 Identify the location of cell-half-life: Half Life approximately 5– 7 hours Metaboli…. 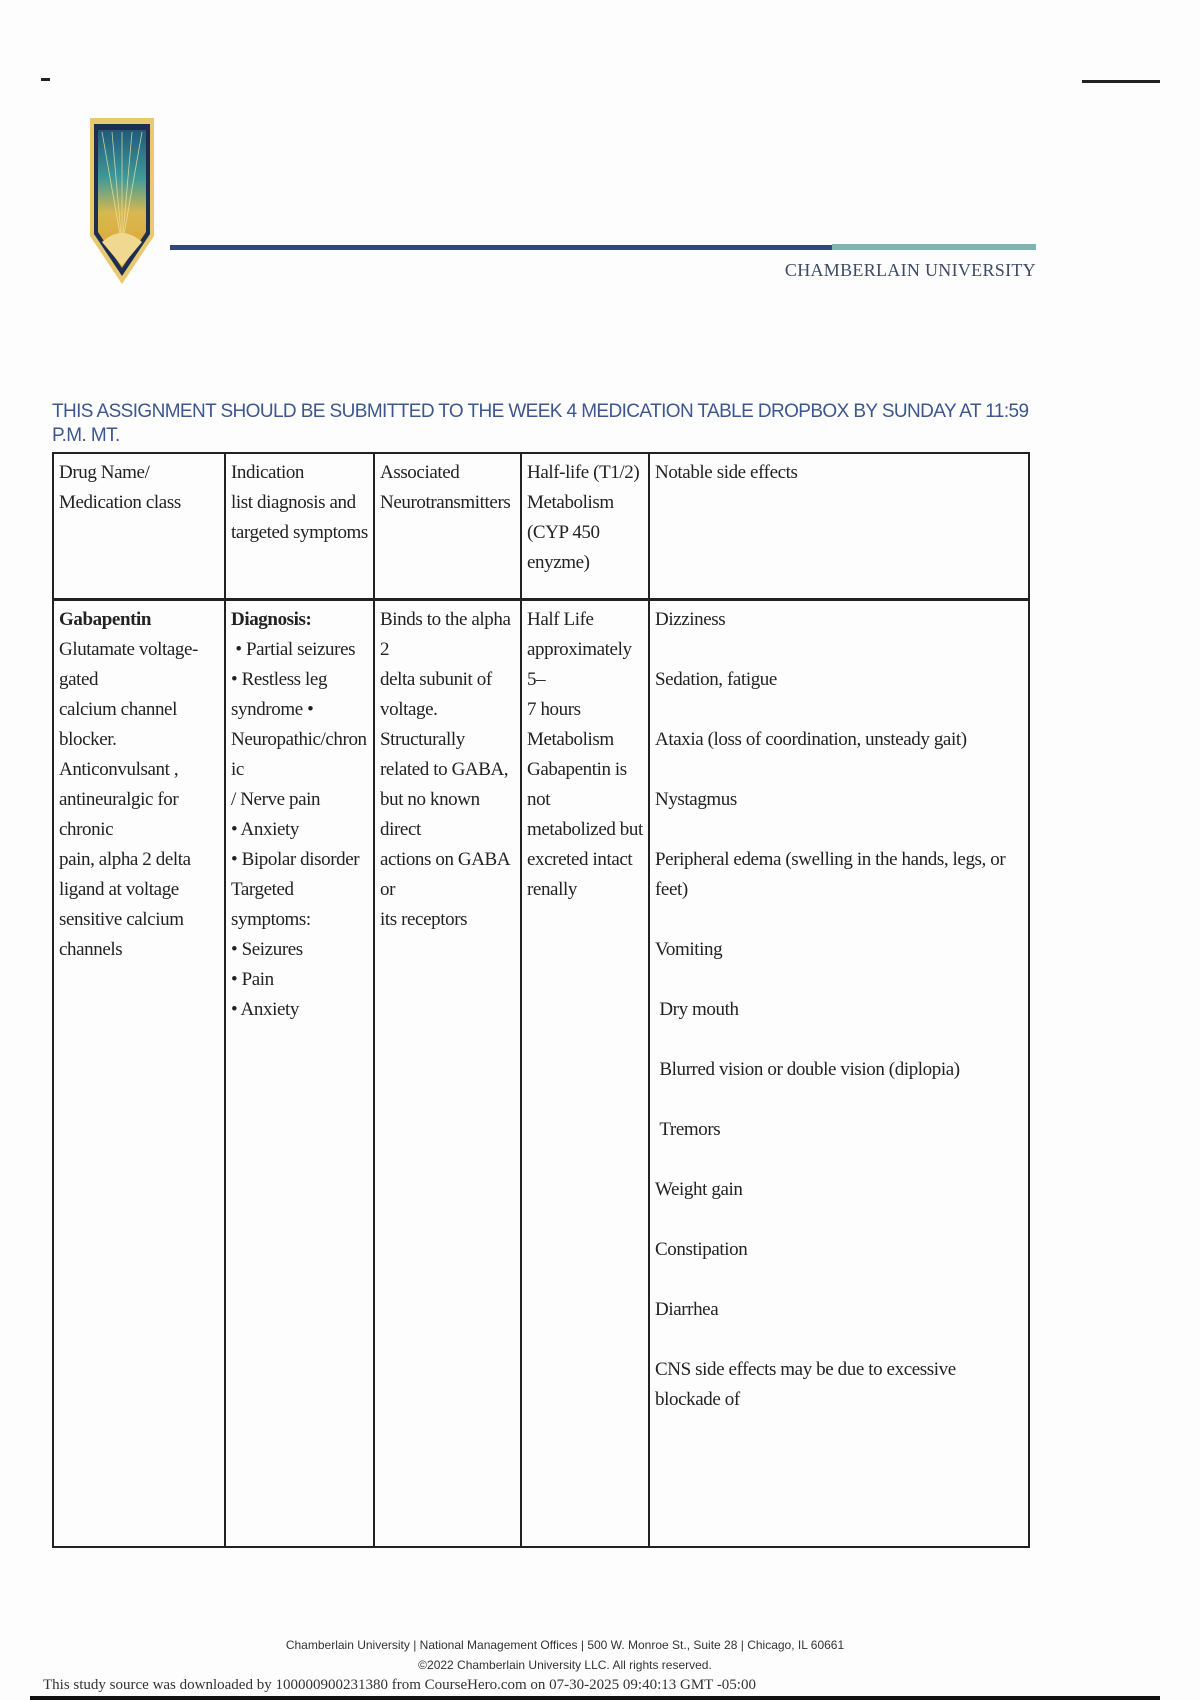
(585, 1073).